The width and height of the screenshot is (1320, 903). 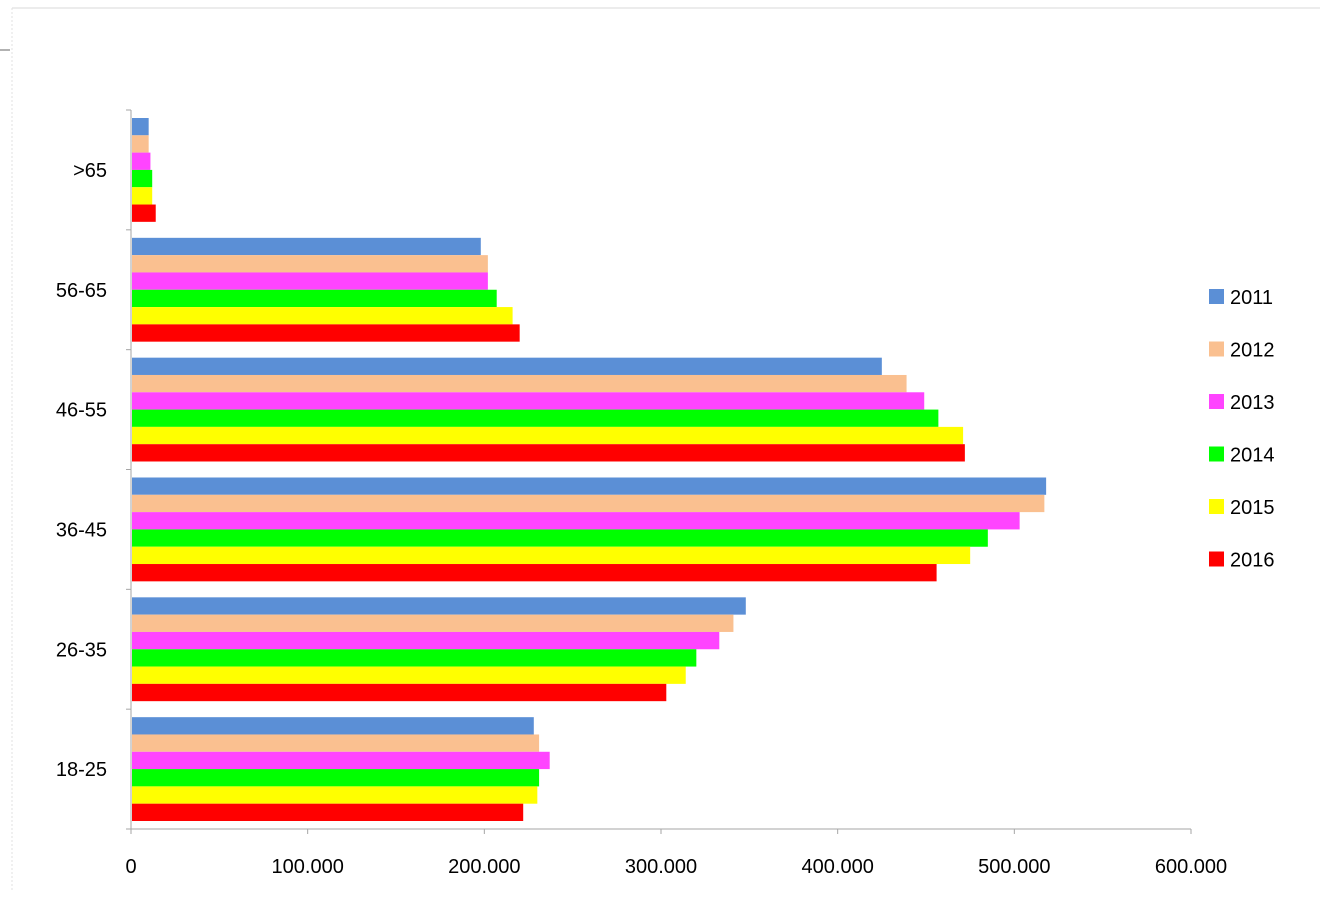 I want to click on bar-2011->65, so click(x=140, y=127).